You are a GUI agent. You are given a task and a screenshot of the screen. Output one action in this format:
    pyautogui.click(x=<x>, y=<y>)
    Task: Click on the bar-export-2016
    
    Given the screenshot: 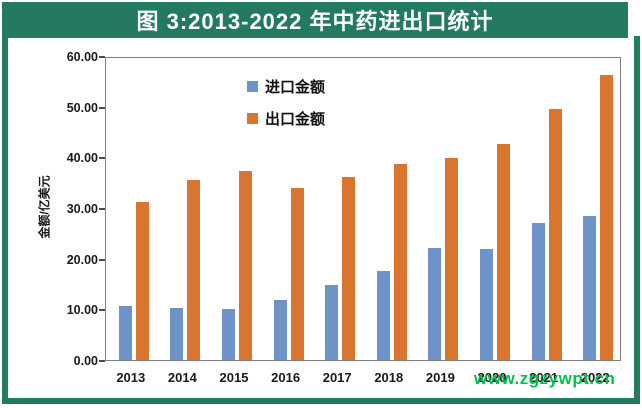 What is the action you would take?
    pyautogui.click(x=297, y=274)
    